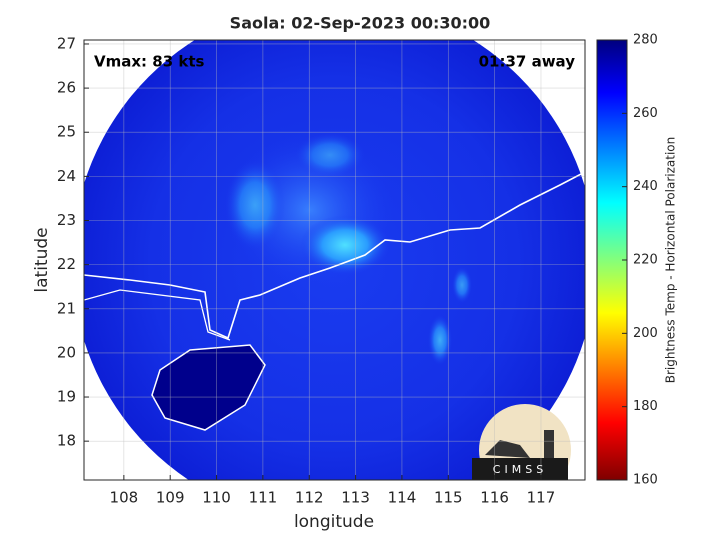 The image size is (720, 540). Describe the element at coordinates (216, 498) in the screenshot. I see `x-tick-label: 110` at that location.